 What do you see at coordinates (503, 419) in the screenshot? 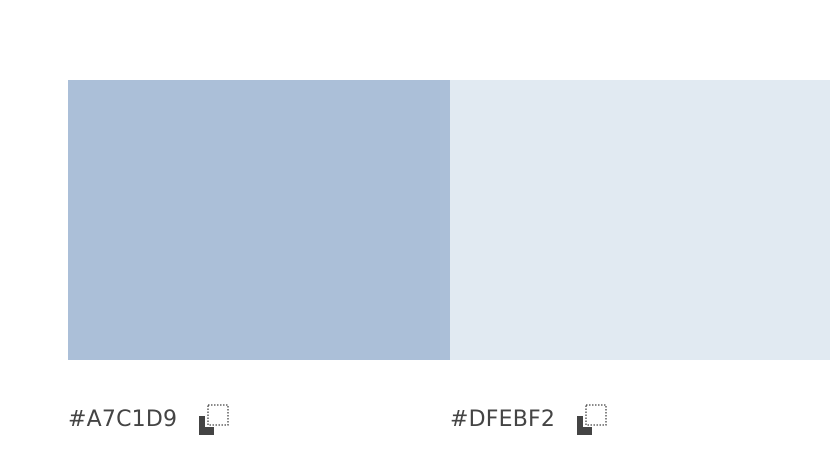
I see `hex-code-text: #DFEBF2` at bounding box center [503, 419].